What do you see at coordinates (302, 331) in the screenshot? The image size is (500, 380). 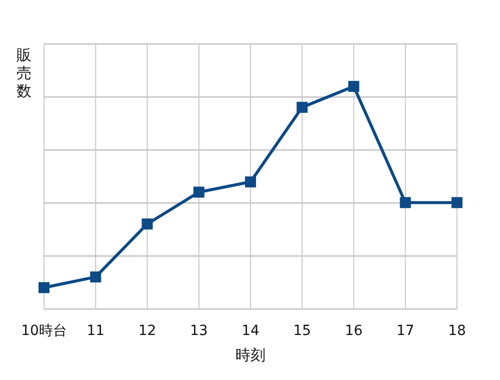 I see `x-tick-label: 15` at bounding box center [302, 331].